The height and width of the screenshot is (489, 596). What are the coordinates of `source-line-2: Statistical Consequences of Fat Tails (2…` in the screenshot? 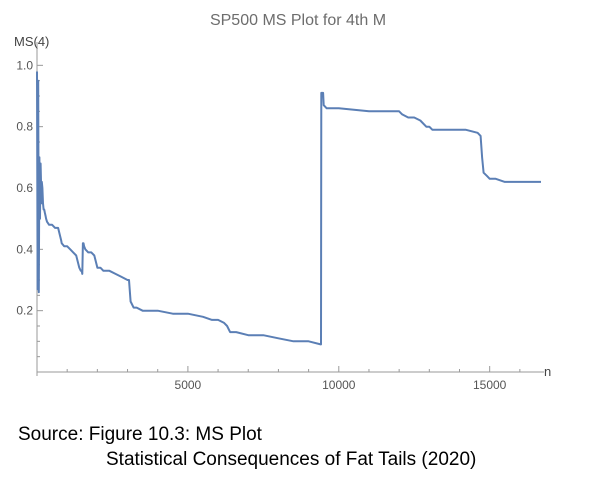 It's located at (291, 459).